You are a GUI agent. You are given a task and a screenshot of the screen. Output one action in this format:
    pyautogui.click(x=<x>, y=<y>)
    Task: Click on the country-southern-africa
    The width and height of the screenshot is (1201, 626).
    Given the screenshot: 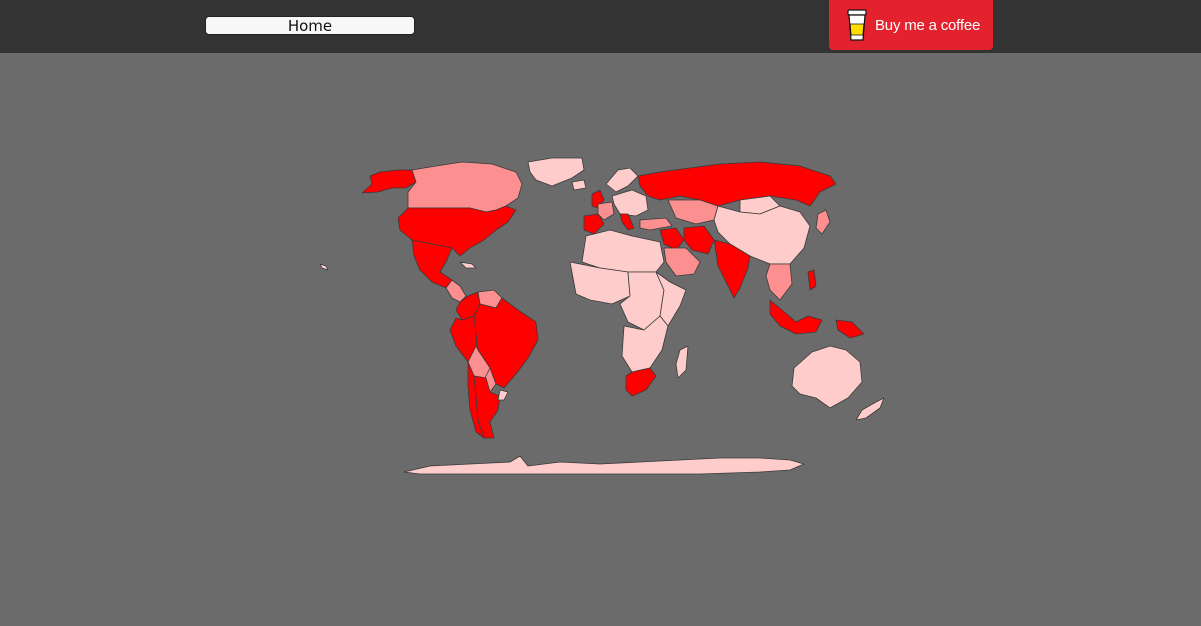 What is the action you would take?
    pyautogui.click(x=645, y=344)
    